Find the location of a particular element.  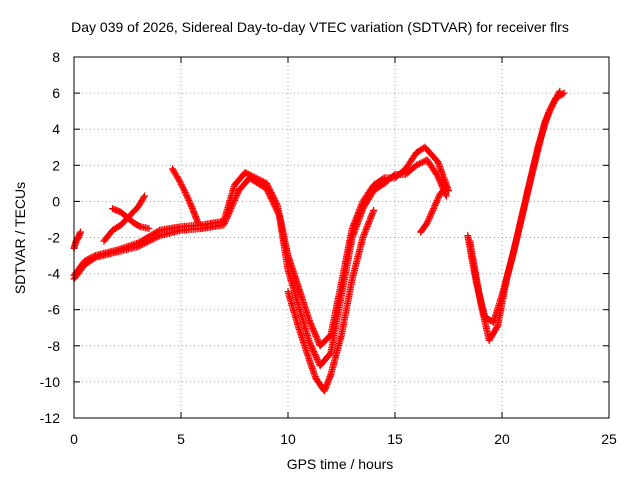

y-tick-label: -8 is located at coordinates (54, 346).